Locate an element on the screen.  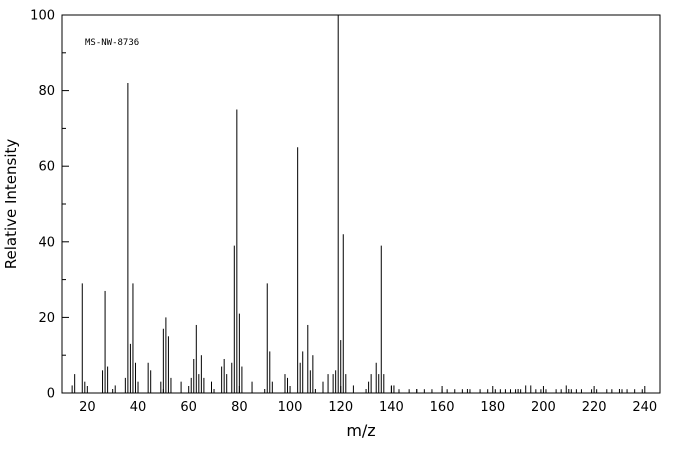
x-tick-label: 120 is located at coordinates (340, 407).